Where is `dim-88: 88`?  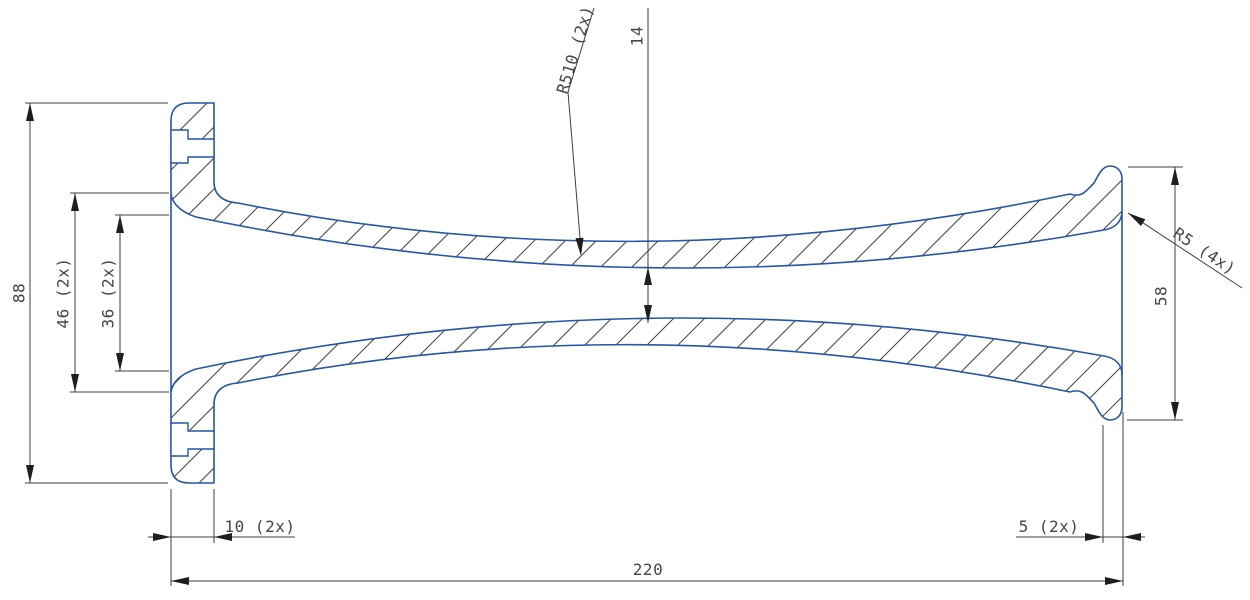
dim-88: 88 is located at coordinates (89, 293).